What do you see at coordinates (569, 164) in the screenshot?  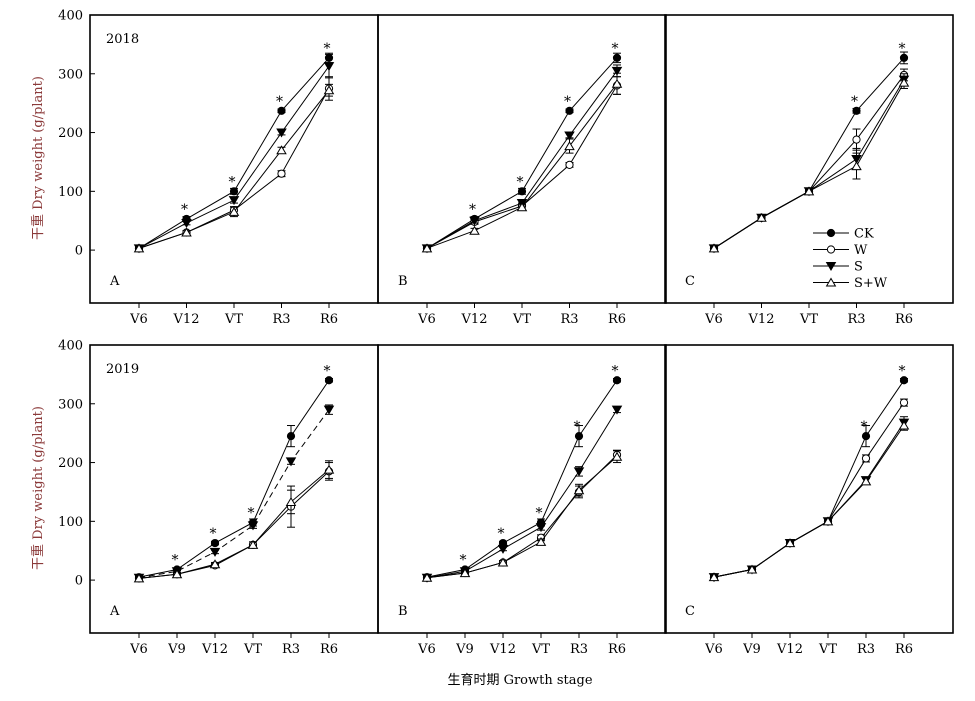 I see `data-point-W` at bounding box center [569, 164].